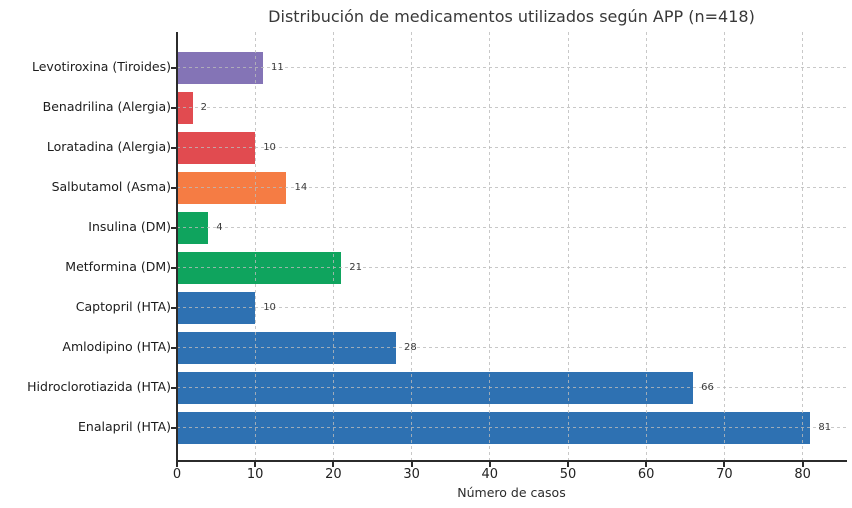 Image resolution: width=852 pixels, height=508 pixels. I want to click on x-tick-label: 60, so click(646, 474).